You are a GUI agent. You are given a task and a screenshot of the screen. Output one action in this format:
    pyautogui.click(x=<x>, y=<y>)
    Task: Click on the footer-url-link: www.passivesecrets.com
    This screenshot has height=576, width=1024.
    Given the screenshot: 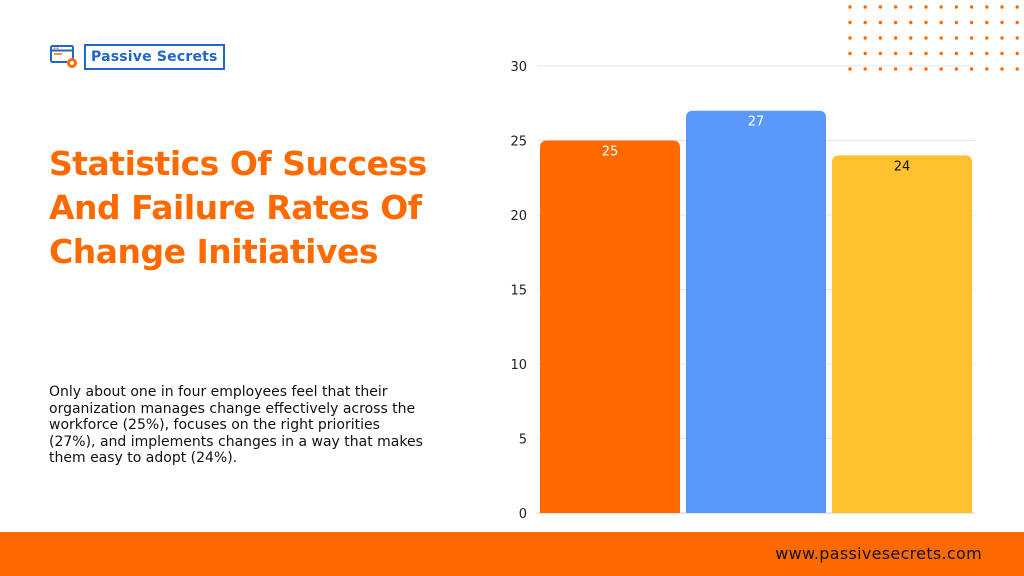 What is the action you would take?
    pyautogui.click(x=878, y=553)
    